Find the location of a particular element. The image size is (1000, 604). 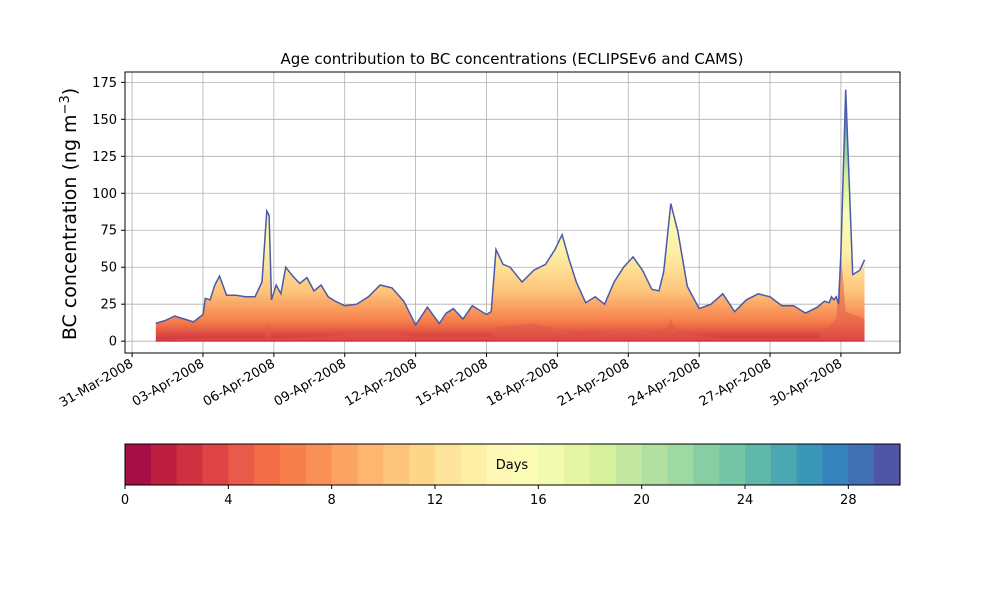

x-tick-label: 12-Apr-2008 is located at coordinates (381, 382).